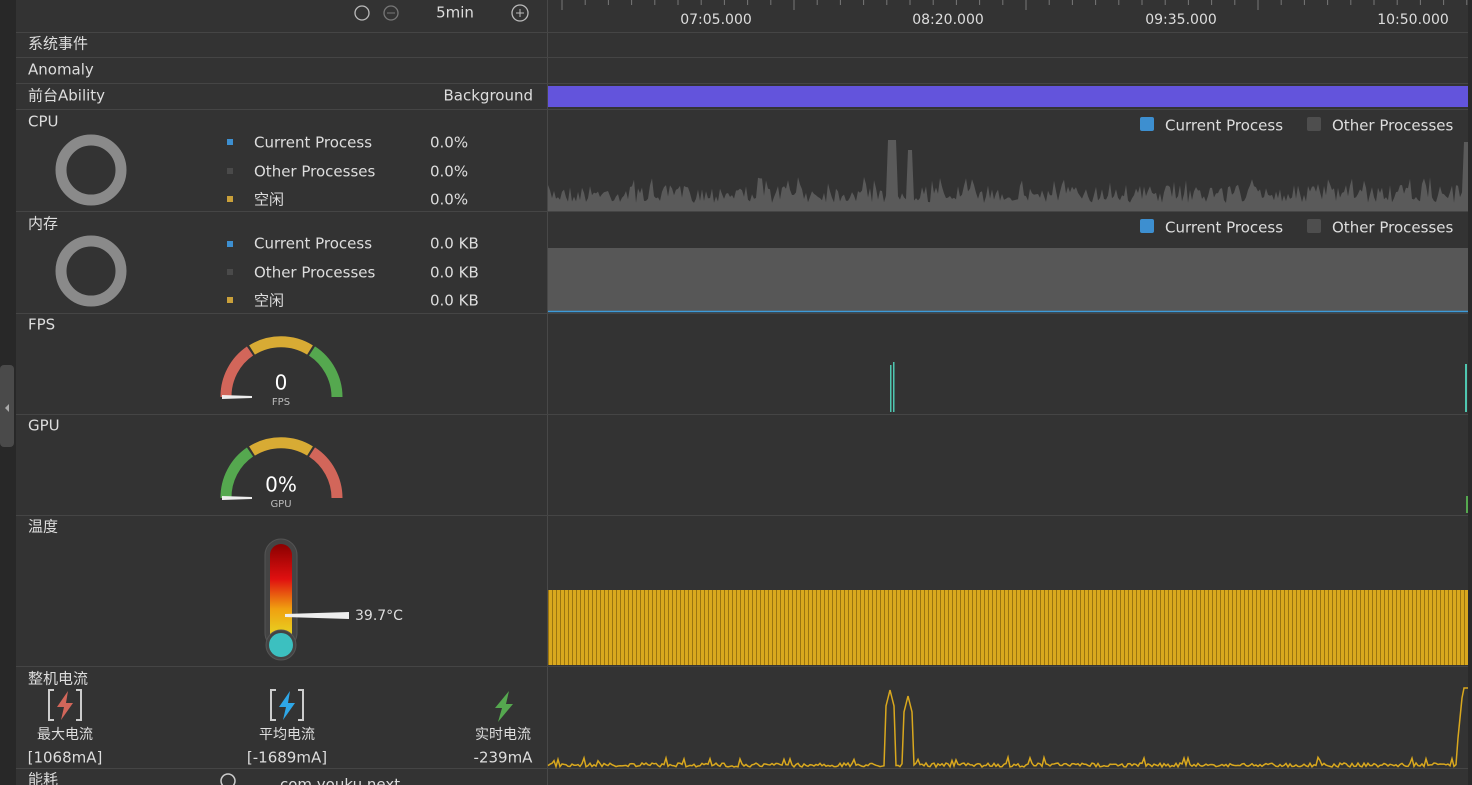 The width and height of the screenshot is (1472, 785). Describe the element at coordinates (287, 705) in the screenshot. I see `avg-current-icon` at that location.